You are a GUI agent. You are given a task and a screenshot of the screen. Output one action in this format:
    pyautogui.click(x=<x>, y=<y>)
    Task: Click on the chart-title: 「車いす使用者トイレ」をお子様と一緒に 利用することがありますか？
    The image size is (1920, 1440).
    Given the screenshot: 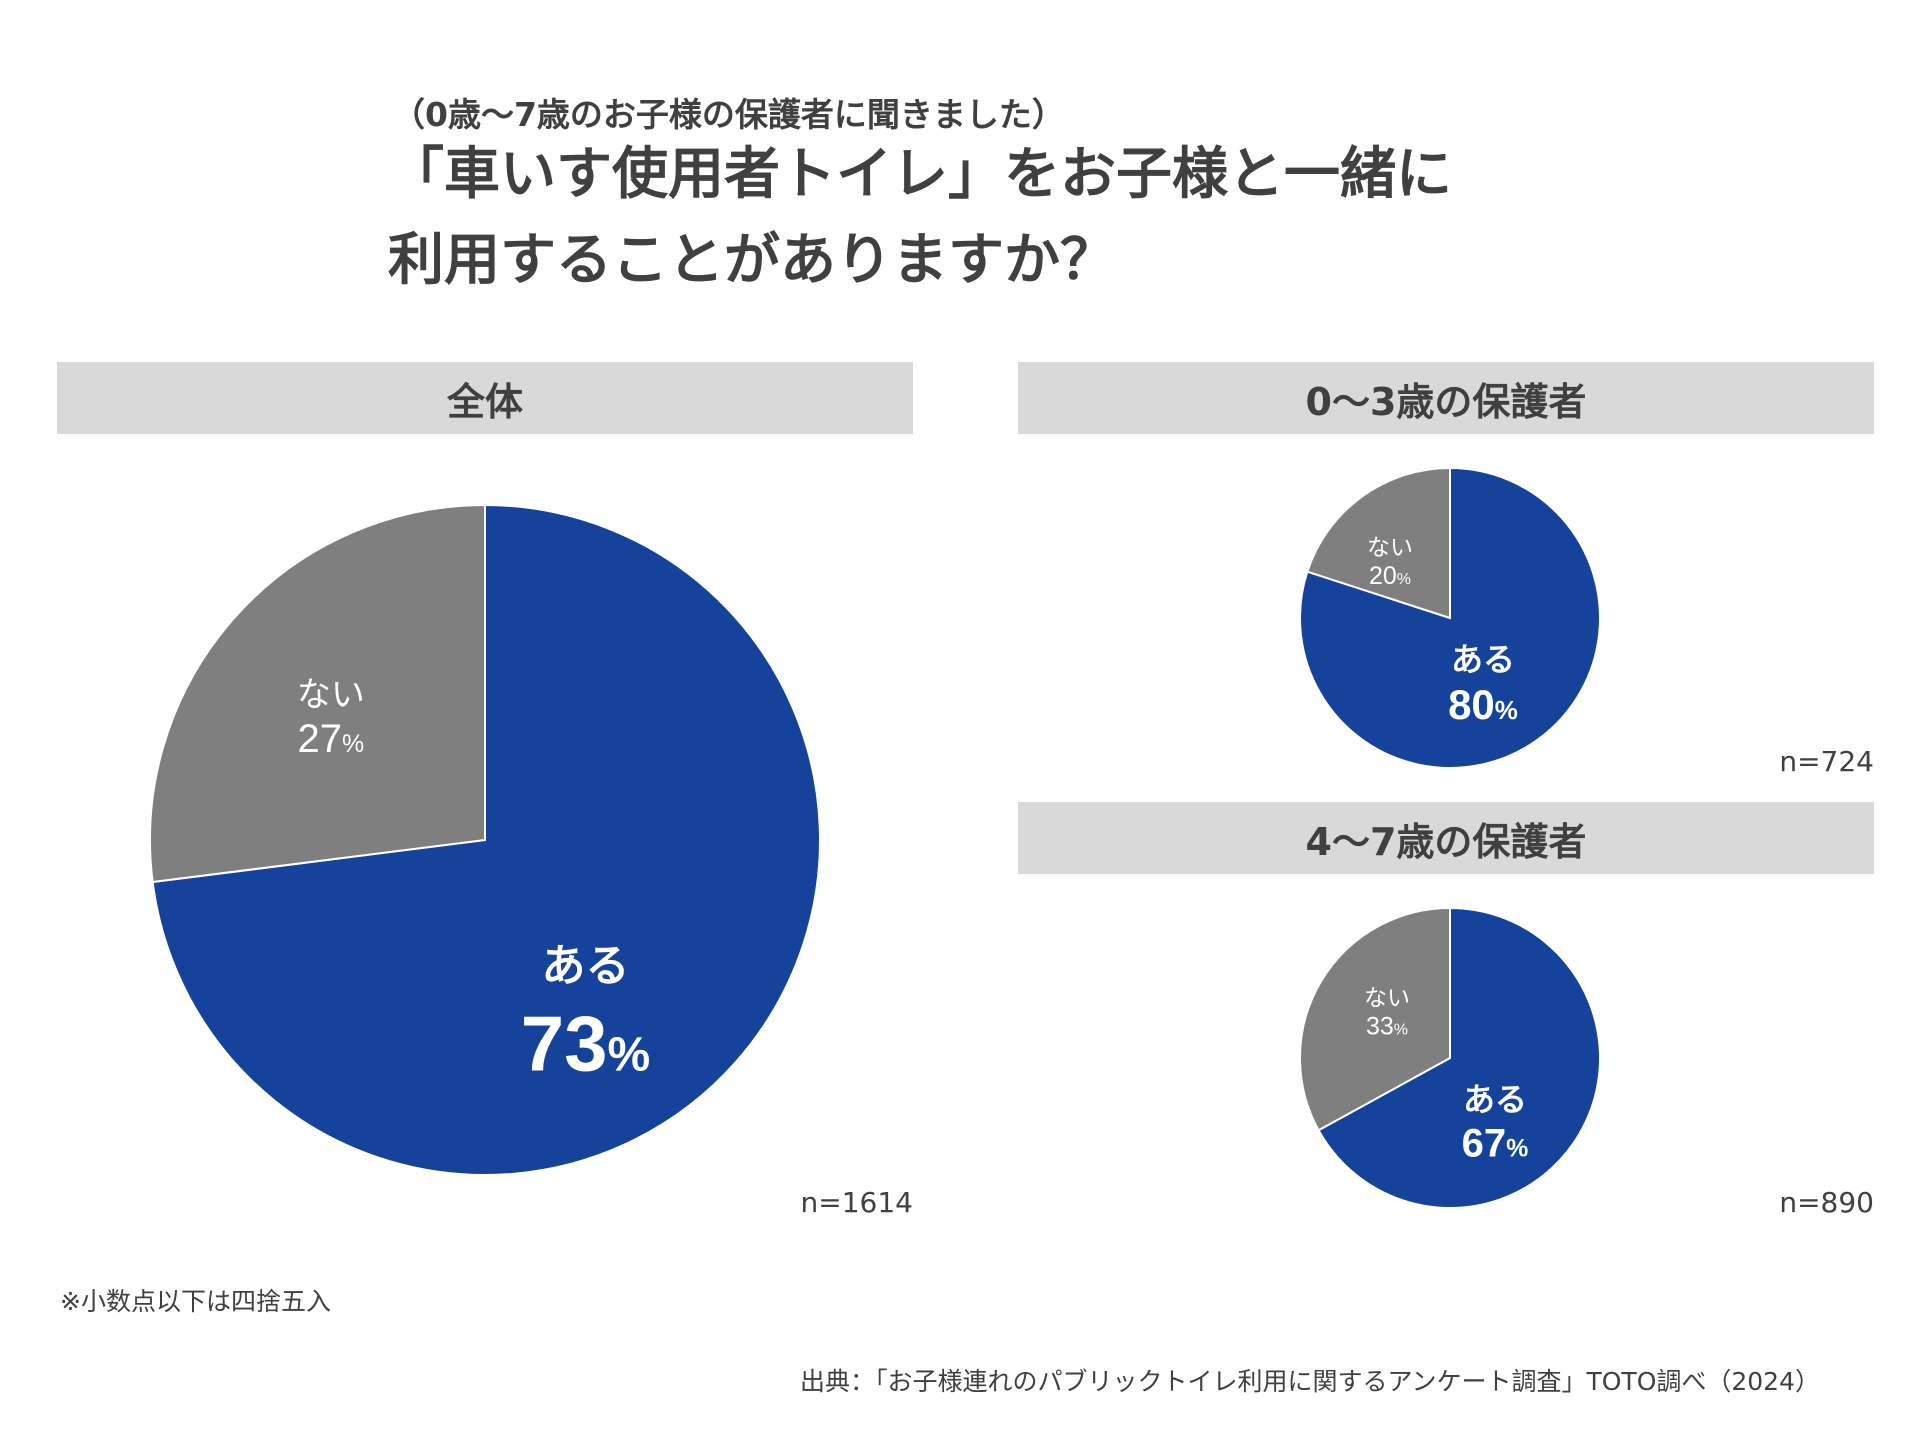 What is the action you would take?
    pyautogui.click(x=920, y=218)
    